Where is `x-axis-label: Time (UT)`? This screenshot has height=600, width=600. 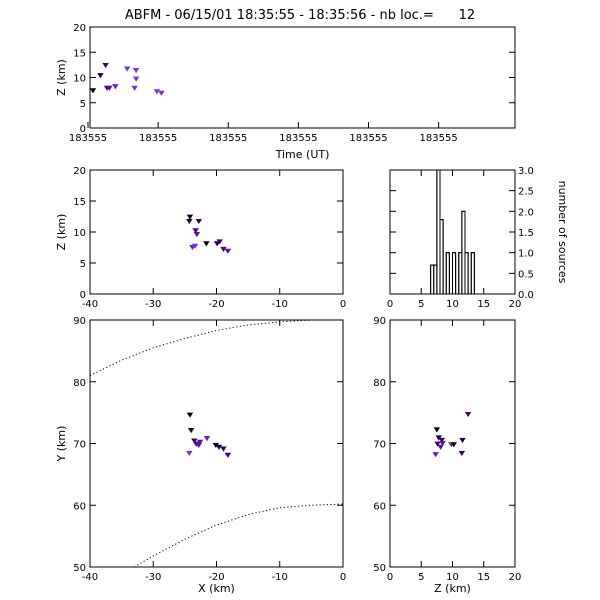
x-axis-label: Time (UT) is located at coordinates (302, 154).